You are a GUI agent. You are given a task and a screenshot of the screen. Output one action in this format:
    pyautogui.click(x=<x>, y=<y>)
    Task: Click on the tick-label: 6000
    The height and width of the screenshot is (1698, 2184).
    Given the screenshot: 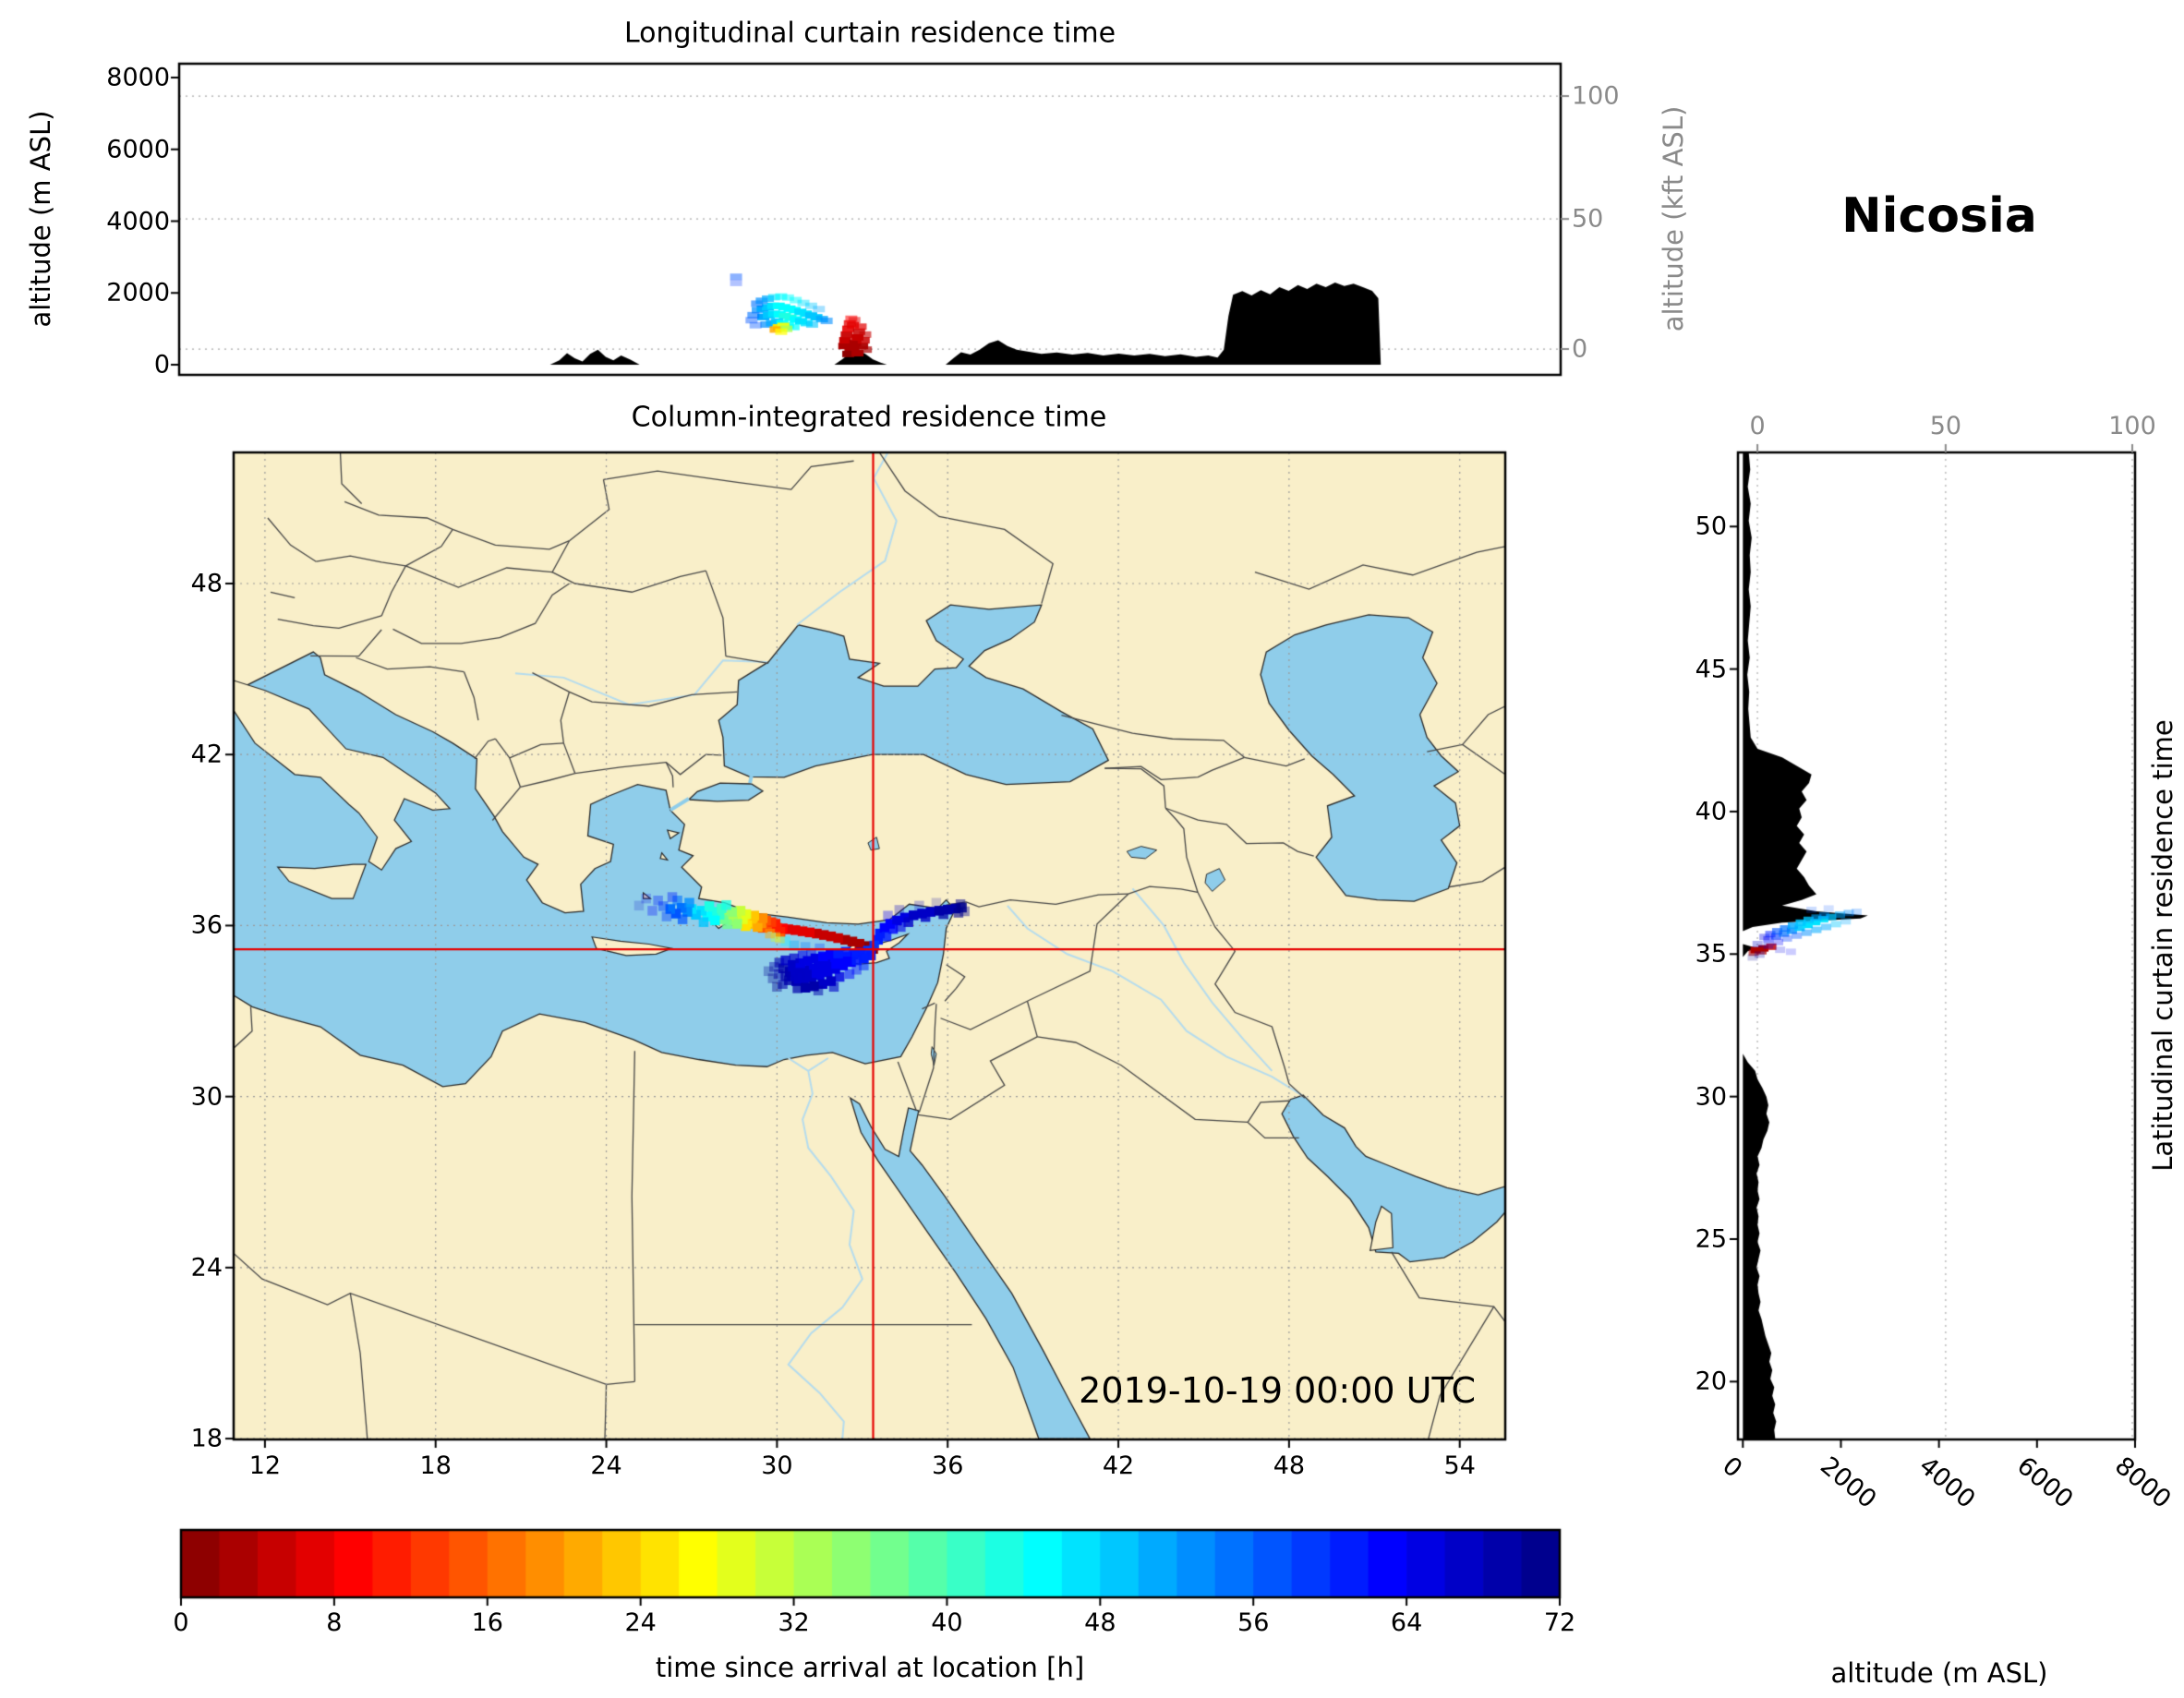 What is the action you would take?
    pyautogui.click(x=138, y=149)
    